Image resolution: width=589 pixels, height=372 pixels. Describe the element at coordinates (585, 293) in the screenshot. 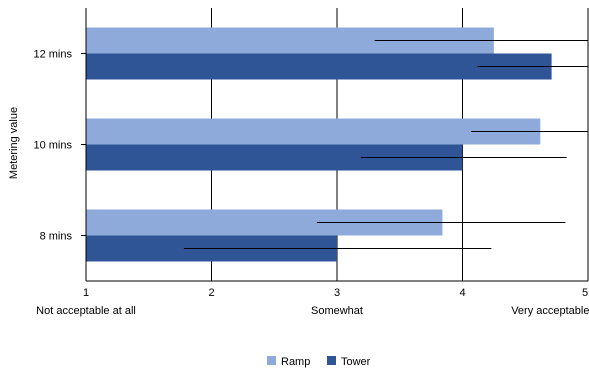

I see `x-tick-label: 5` at that location.